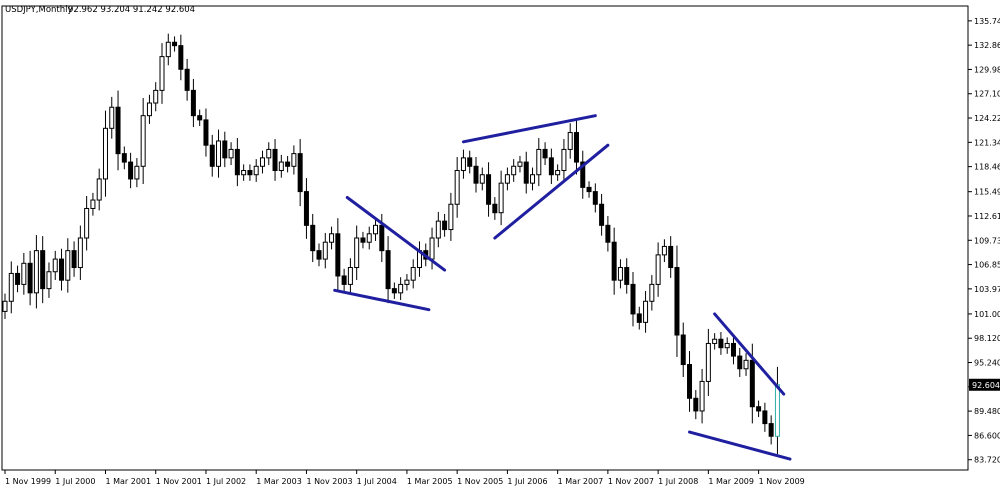 This screenshot has height=489, width=1000. I want to click on y-tick-label: 98.120, so click(987, 338).